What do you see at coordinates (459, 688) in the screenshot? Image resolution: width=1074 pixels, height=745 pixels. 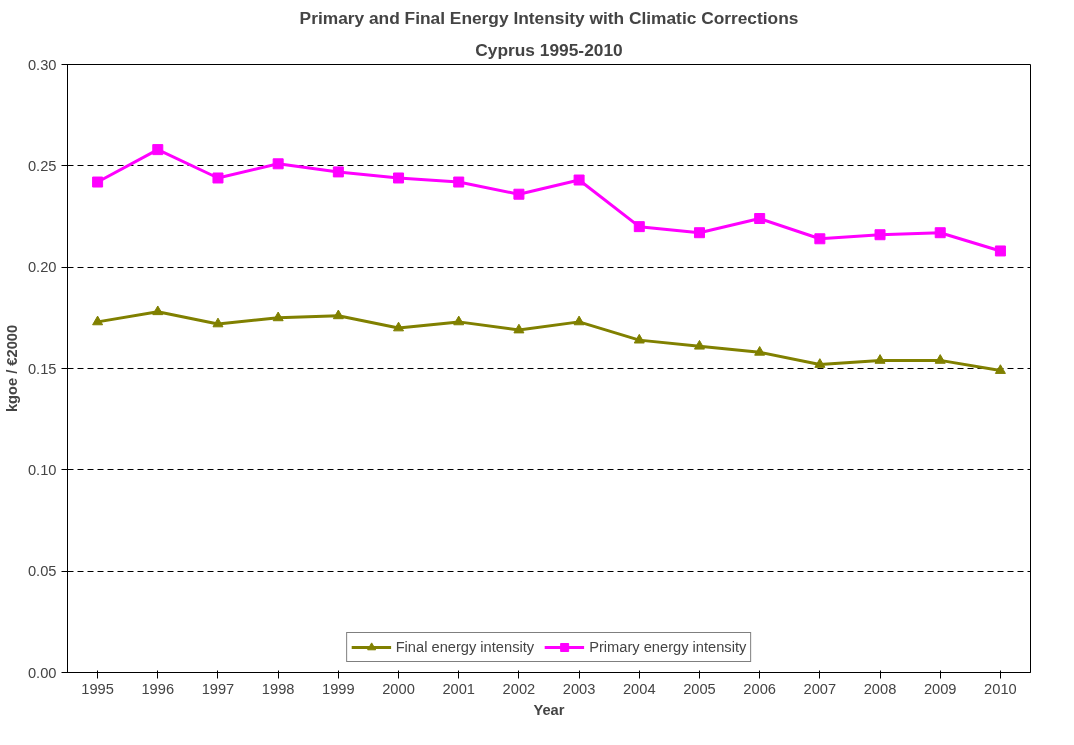 I see `x-tick-label: 2001` at bounding box center [459, 688].